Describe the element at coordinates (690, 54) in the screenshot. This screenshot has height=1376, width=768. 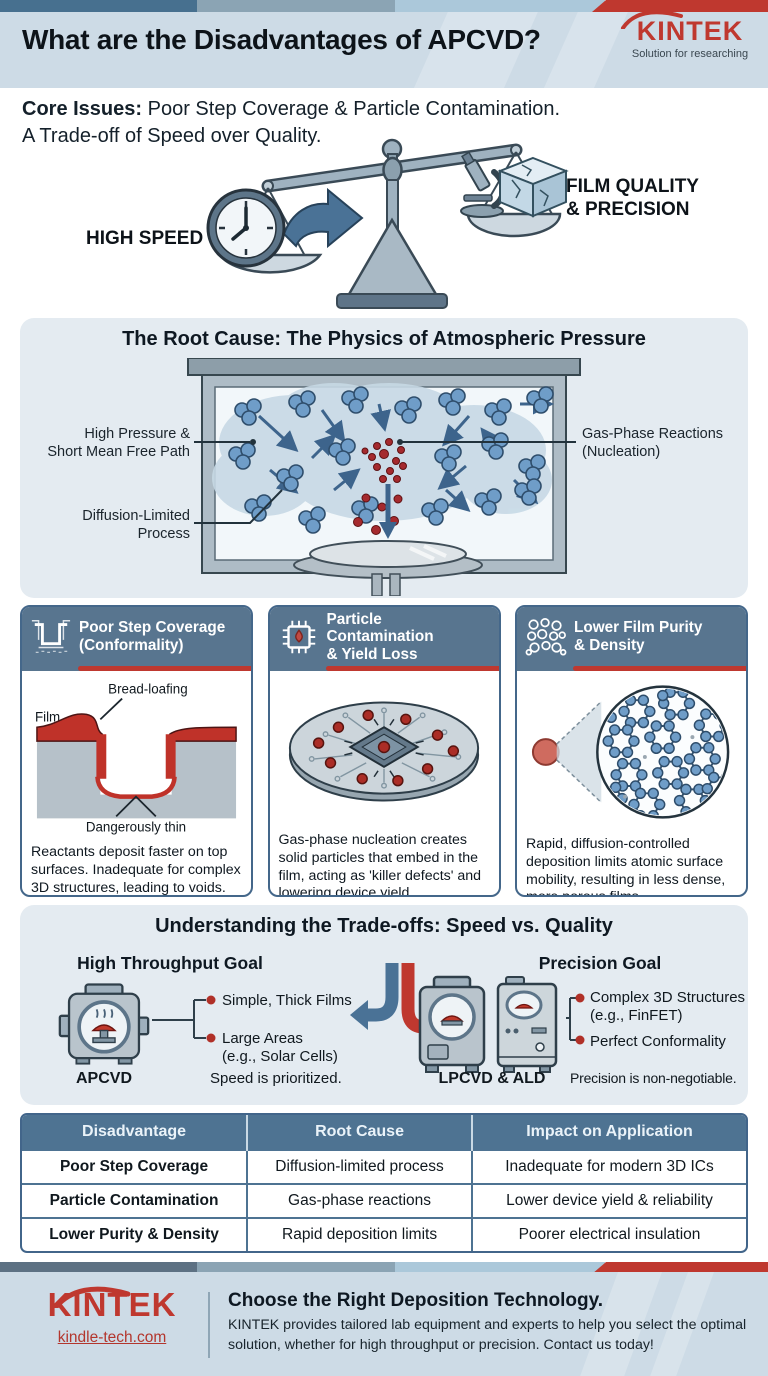
I see `brand-tagline: Solution for researching` at that location.